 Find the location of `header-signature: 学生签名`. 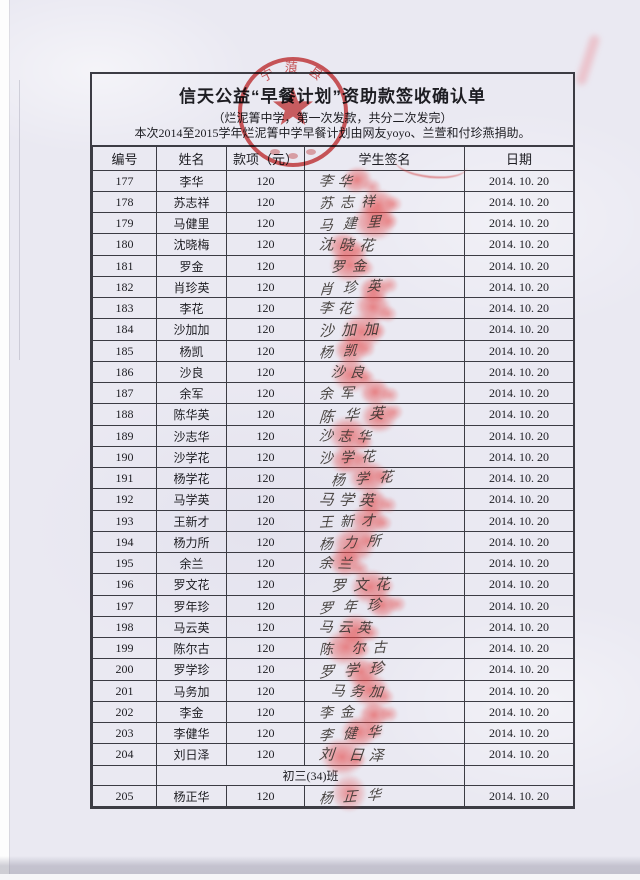

header-signature: 学生签名 is located at coordinates (384, 158).